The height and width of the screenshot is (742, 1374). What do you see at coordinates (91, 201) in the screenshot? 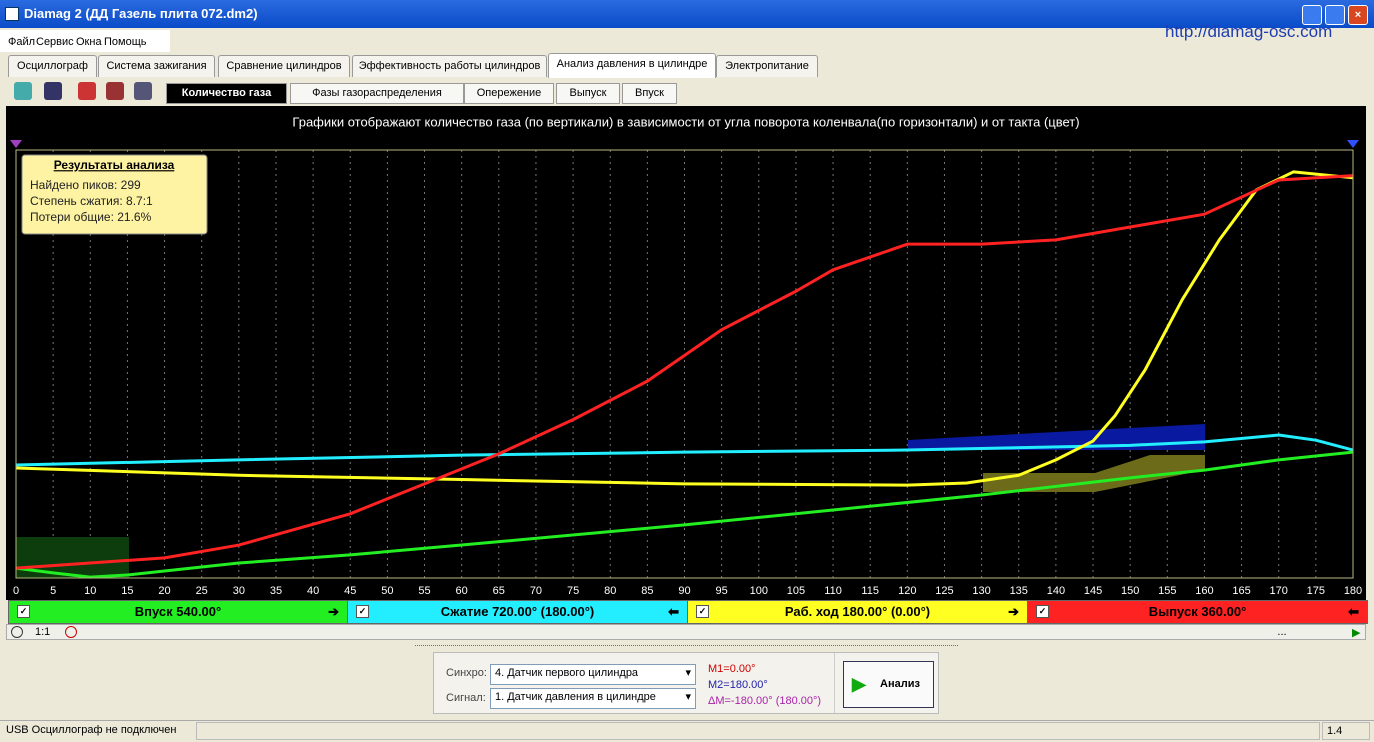
I see `results-line: Степень сжатия: 8.7:1` at bounding box center [91, 201].